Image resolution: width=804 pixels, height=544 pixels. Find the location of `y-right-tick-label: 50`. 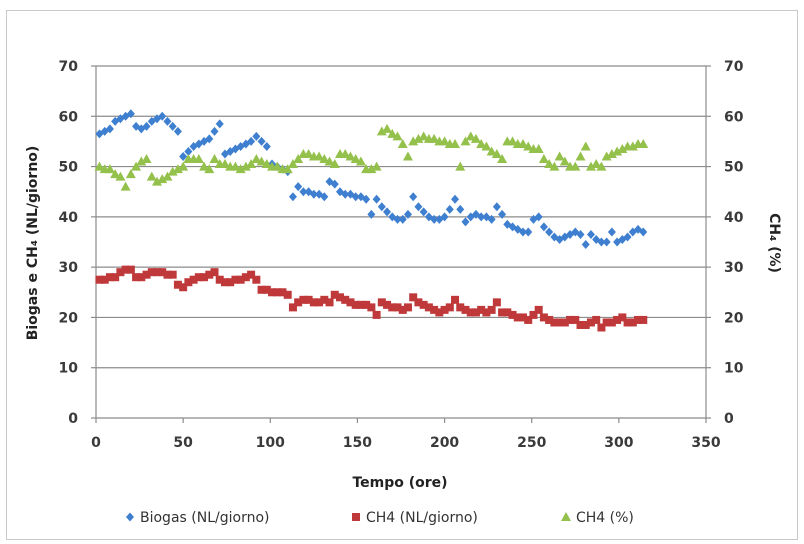

y-right-tick-label: 50 is located at coordinates (734, 168).